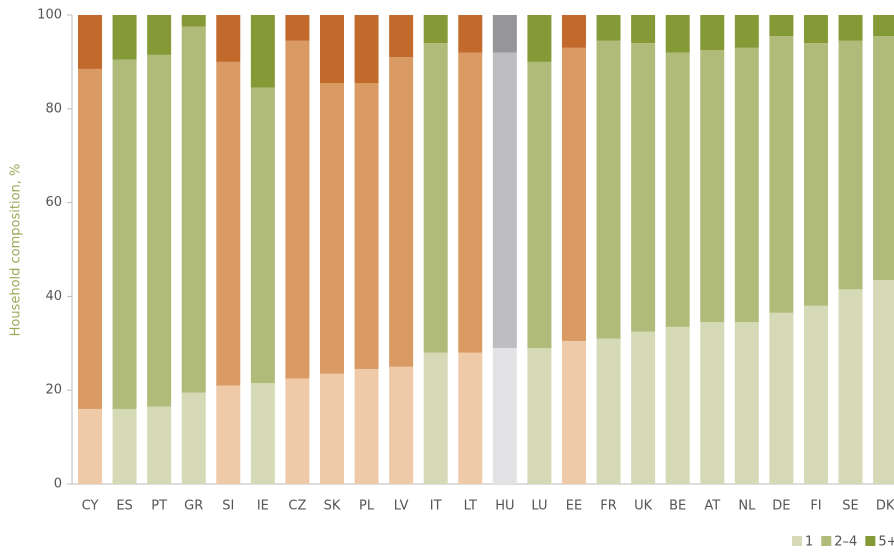 Image resolution: width=894 pixels, height=552 pixels. Describe the element at coordinates (781, 506) in the screenshot. I see `x-tick-label: DE` at that location.